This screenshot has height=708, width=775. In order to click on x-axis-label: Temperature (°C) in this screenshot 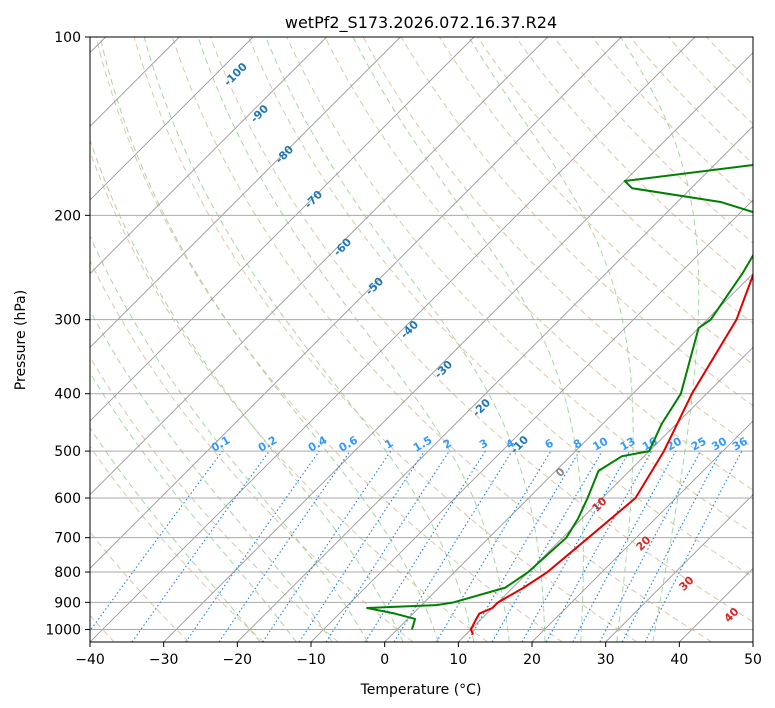, I will do `click(421, 690)`.